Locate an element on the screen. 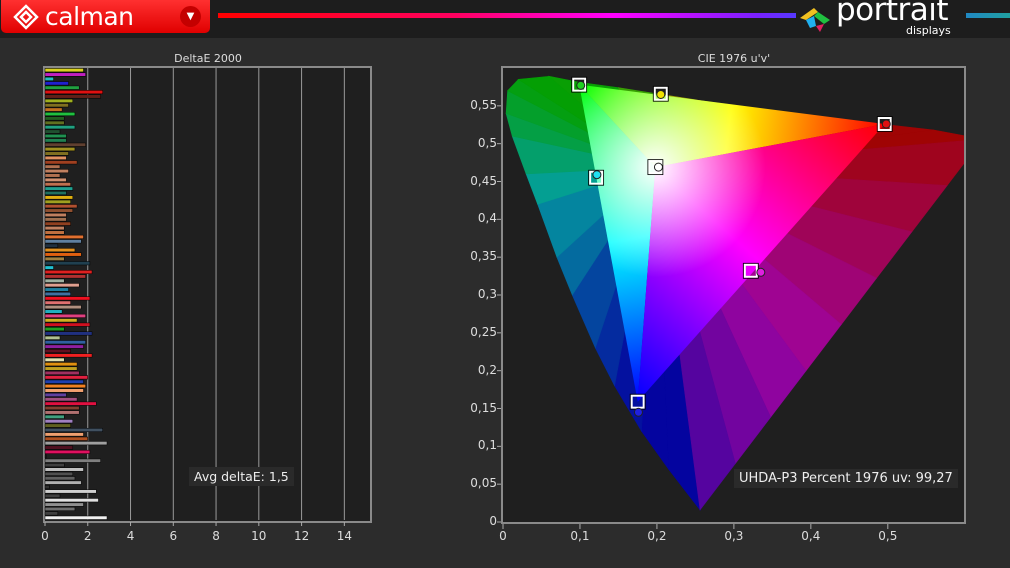 The height and width of the screenshot is (568, 1010). y-tick-label: 0,5 is located at coordinates (487, 142).